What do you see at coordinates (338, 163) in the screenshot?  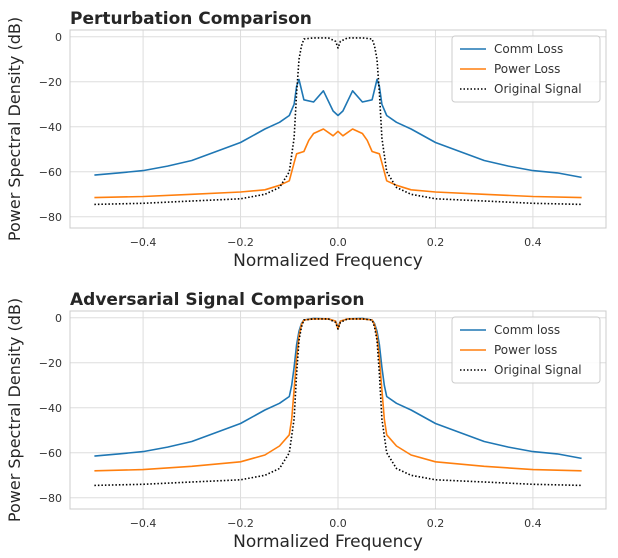 I see `series-line-power-loss` at bounding box center [338, 163].